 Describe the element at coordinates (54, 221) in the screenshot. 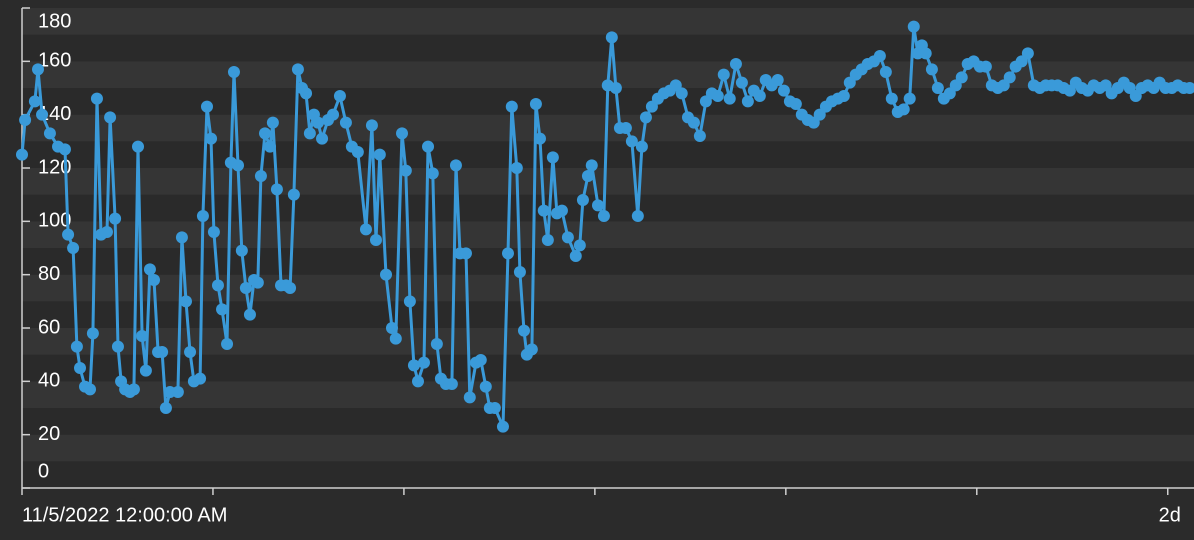

I see `y-tick-label: 100` at that location.